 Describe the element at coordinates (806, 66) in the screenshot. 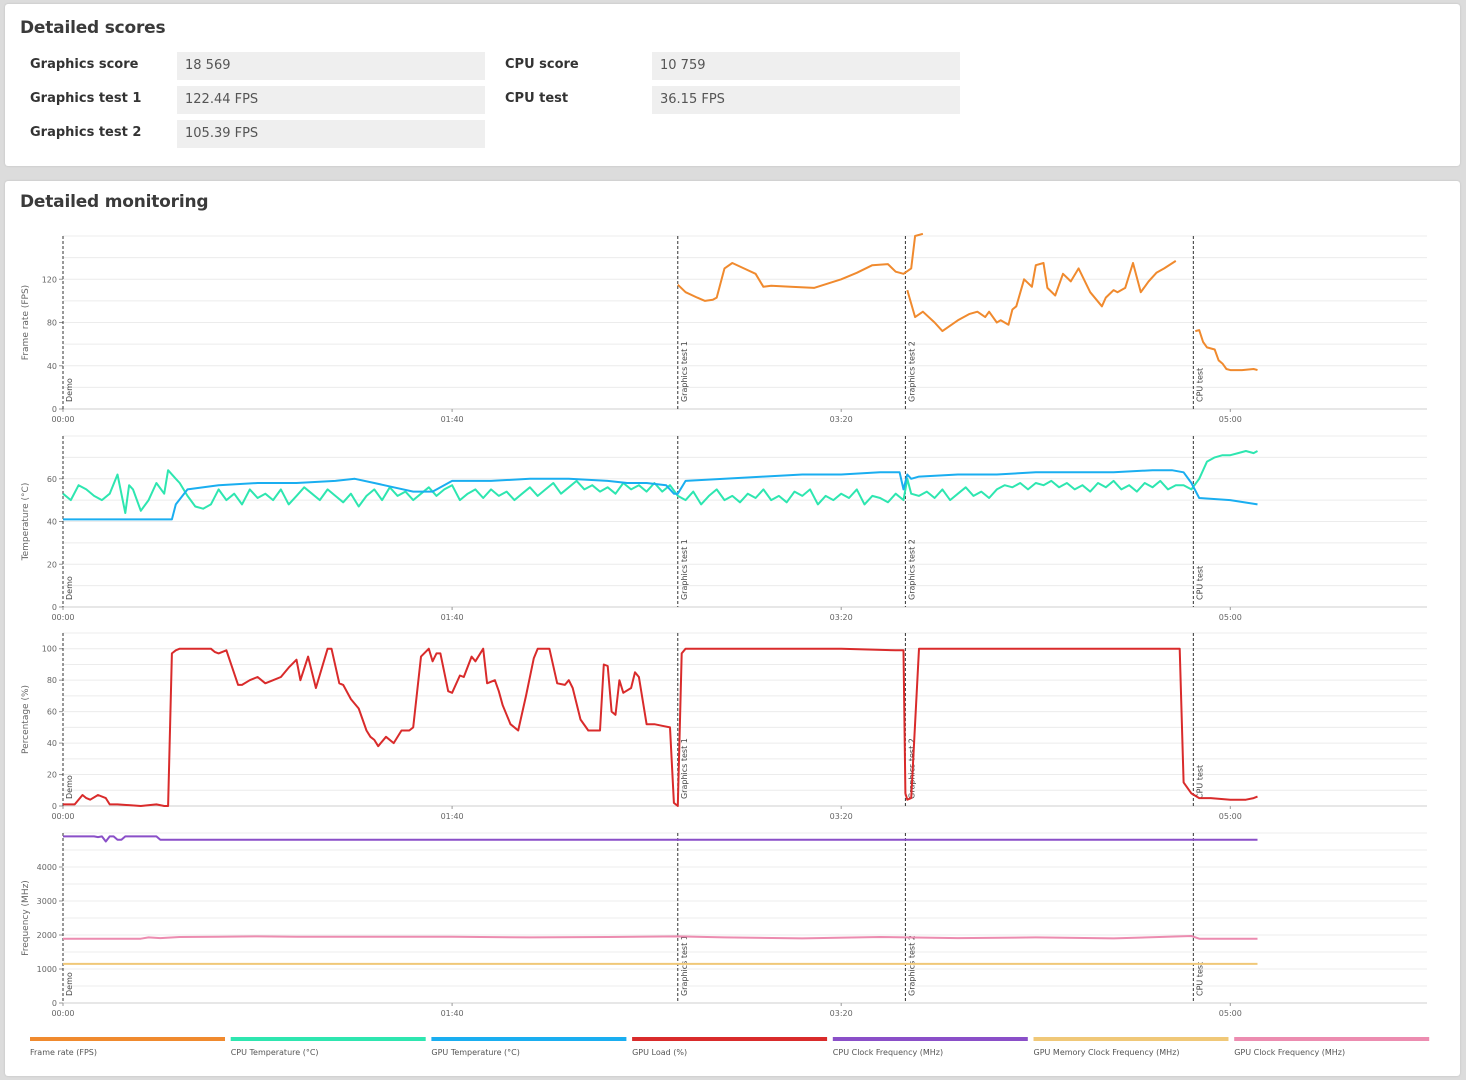

I see `cpu-score-value: 10 759` at that location.